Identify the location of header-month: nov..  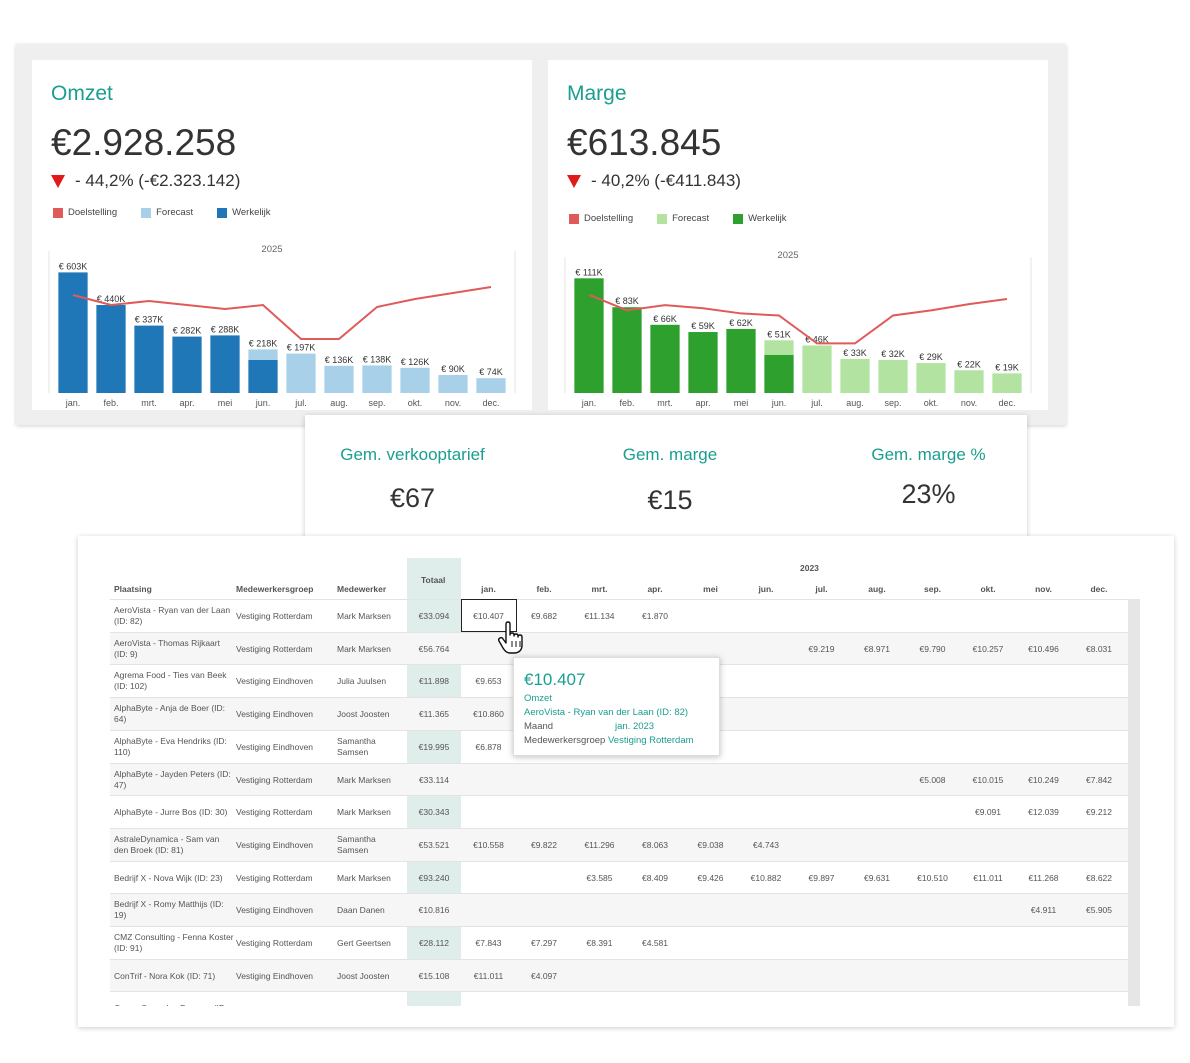
(1043, 589).